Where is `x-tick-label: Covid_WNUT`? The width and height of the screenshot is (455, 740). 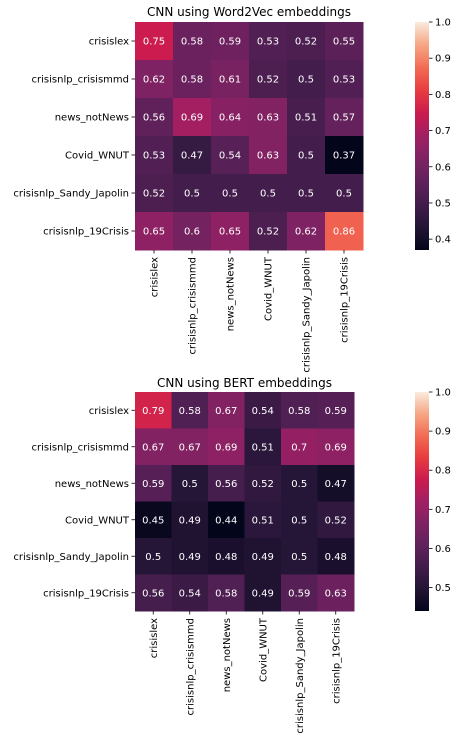 x-tick-label: Covid_WNUT is located at coordinates (269, 288).